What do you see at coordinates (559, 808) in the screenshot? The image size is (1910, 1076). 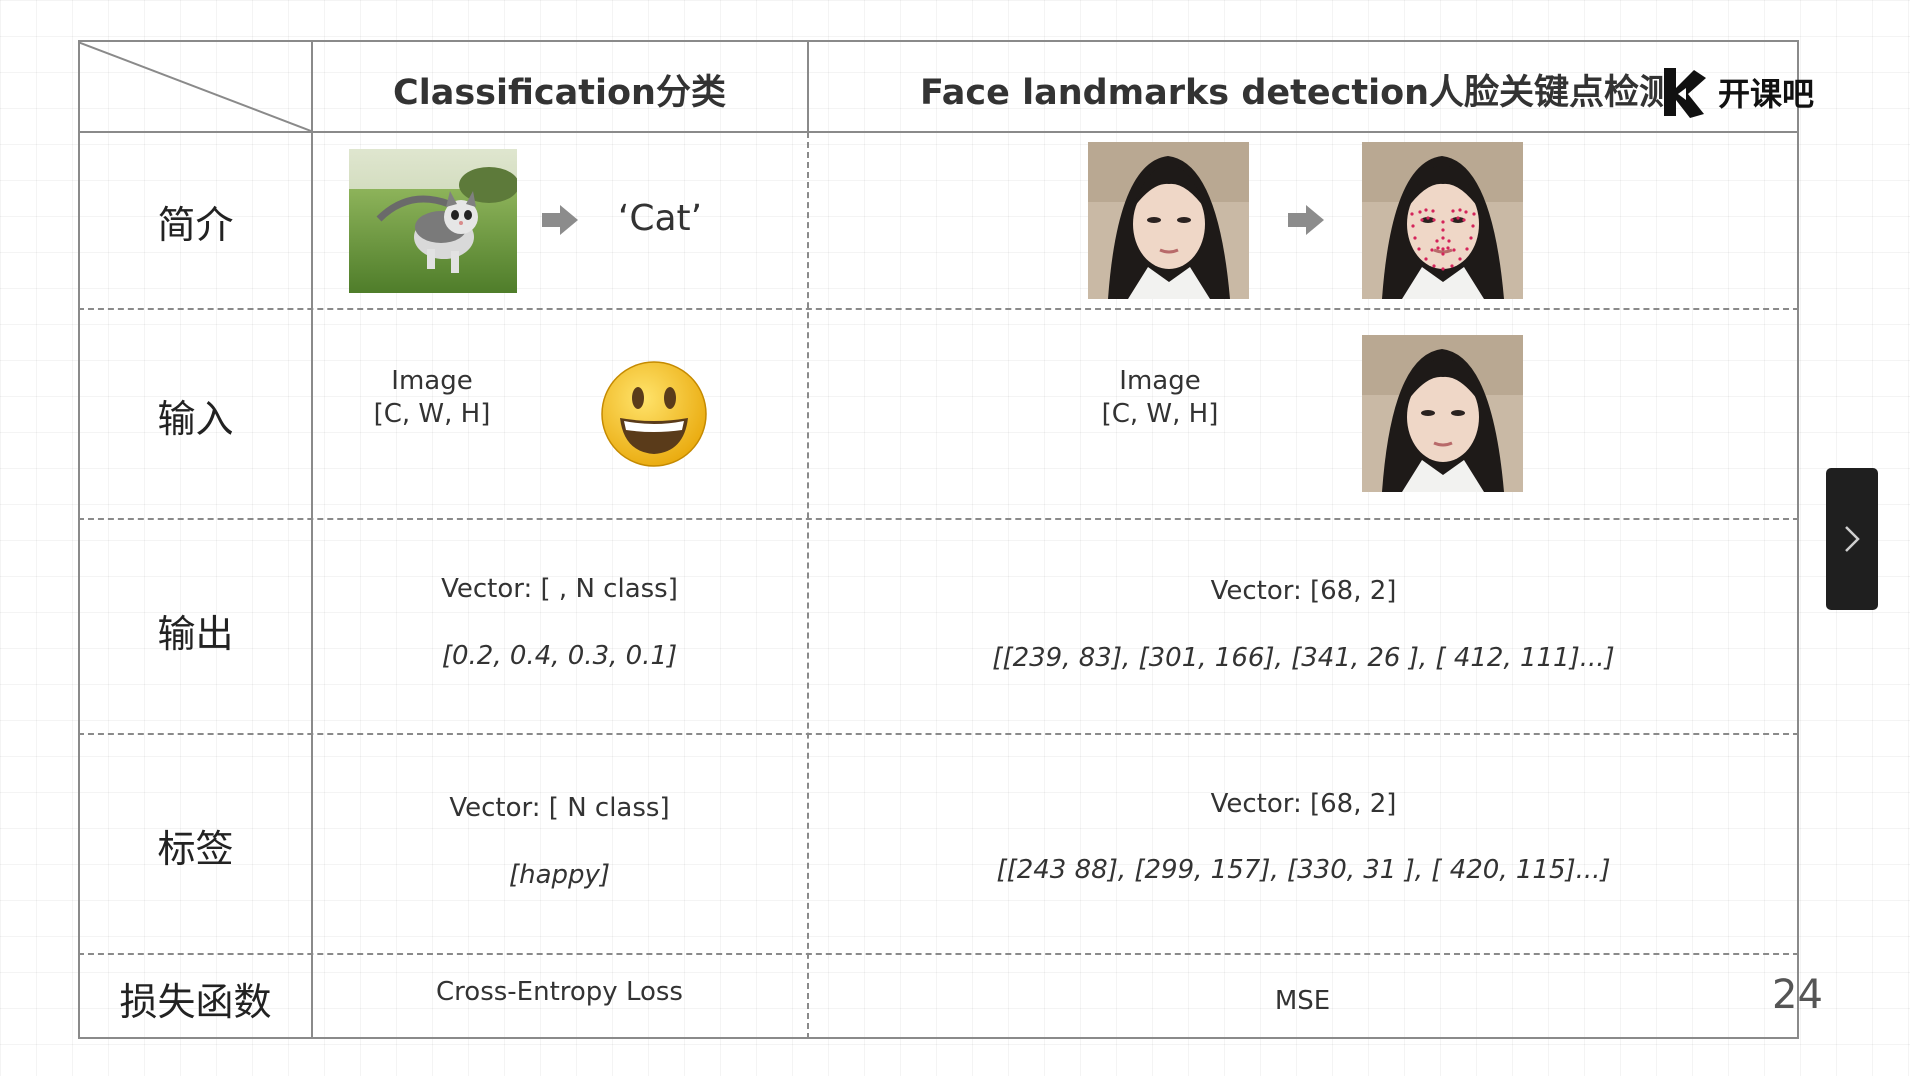 I see `class-label-line1: Vector: [ N class]` at bounding box center [559, 808].